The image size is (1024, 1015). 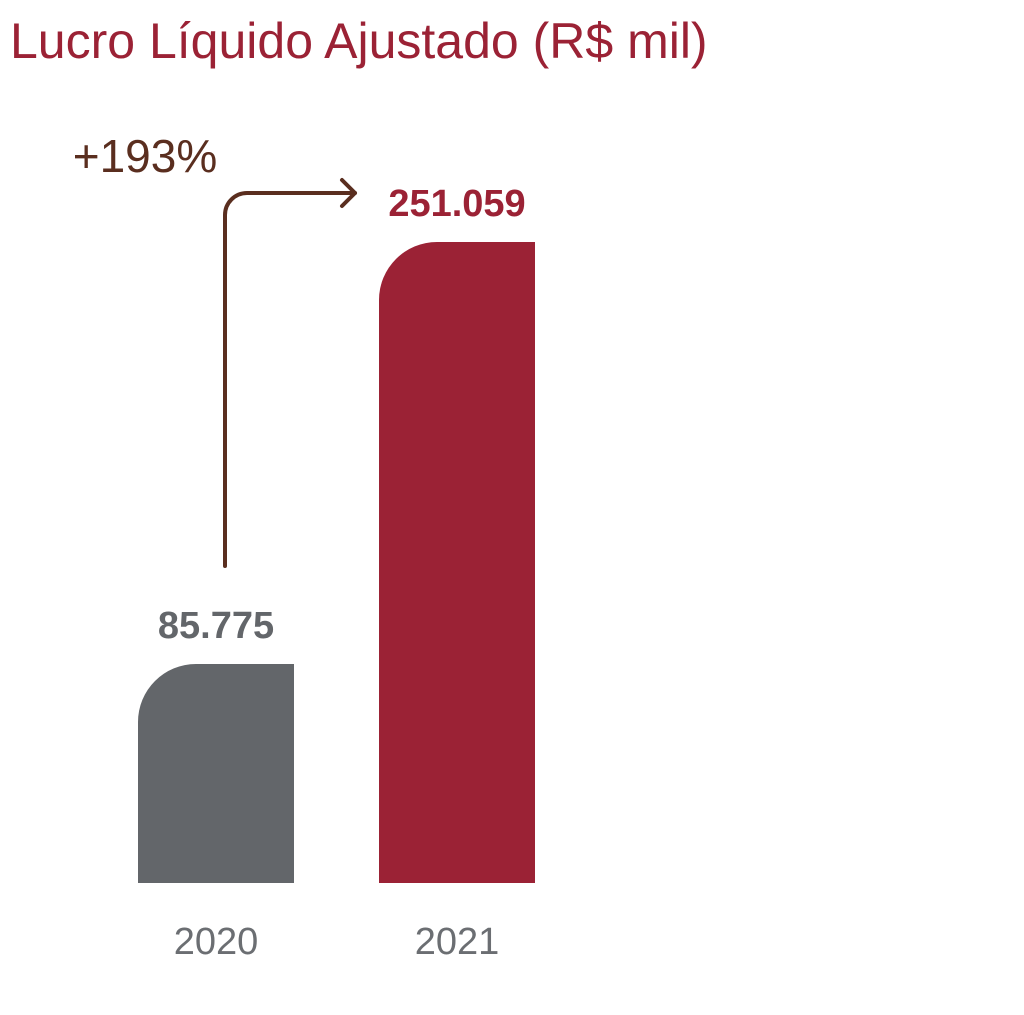 I want to click on growth-label: +193%, so click(x=145, y=156).